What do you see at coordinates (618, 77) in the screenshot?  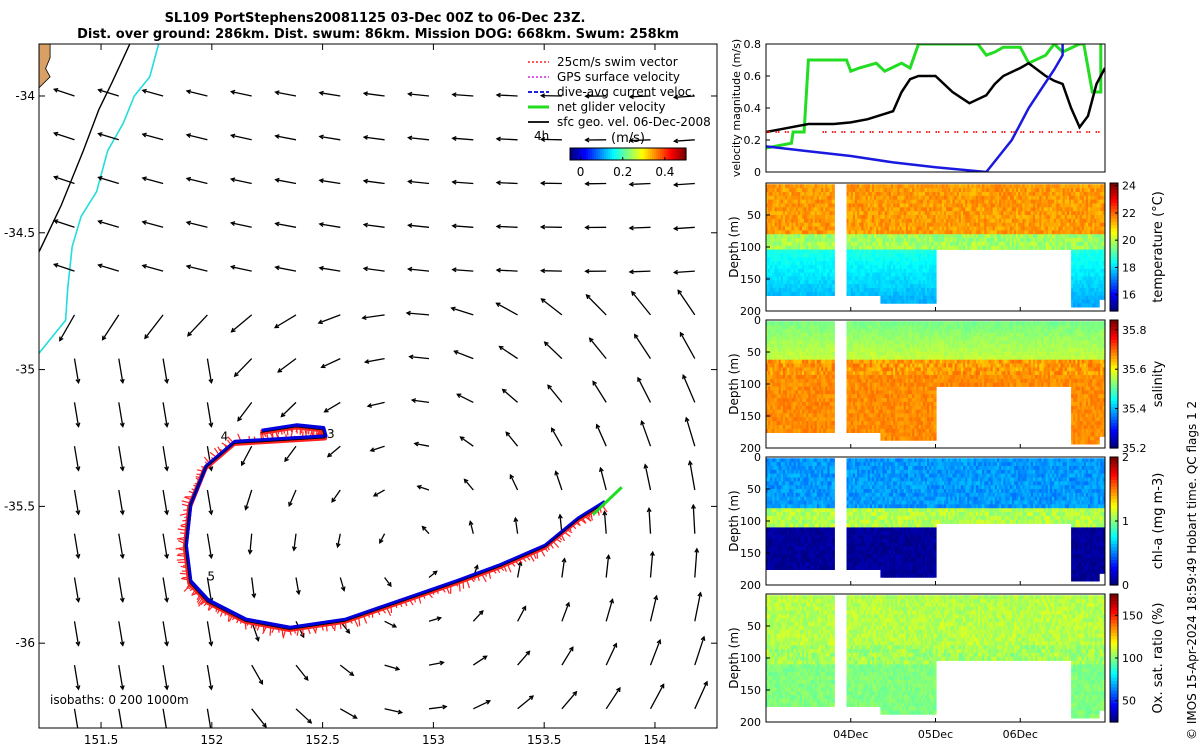 I see `legend-label: GPS surface velocity` at bounding box center [618, 77].